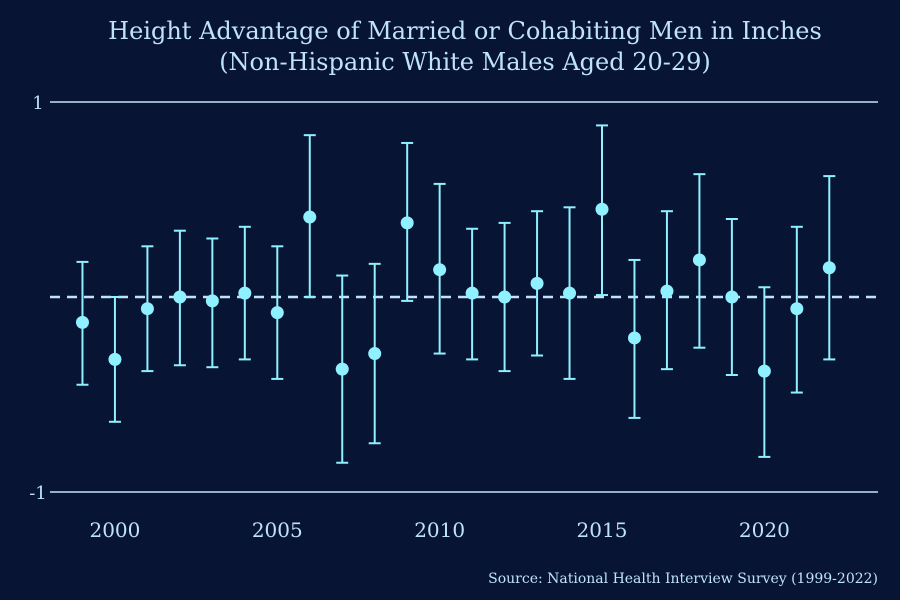  I want to click on data-point-2001, so click(147, 309).